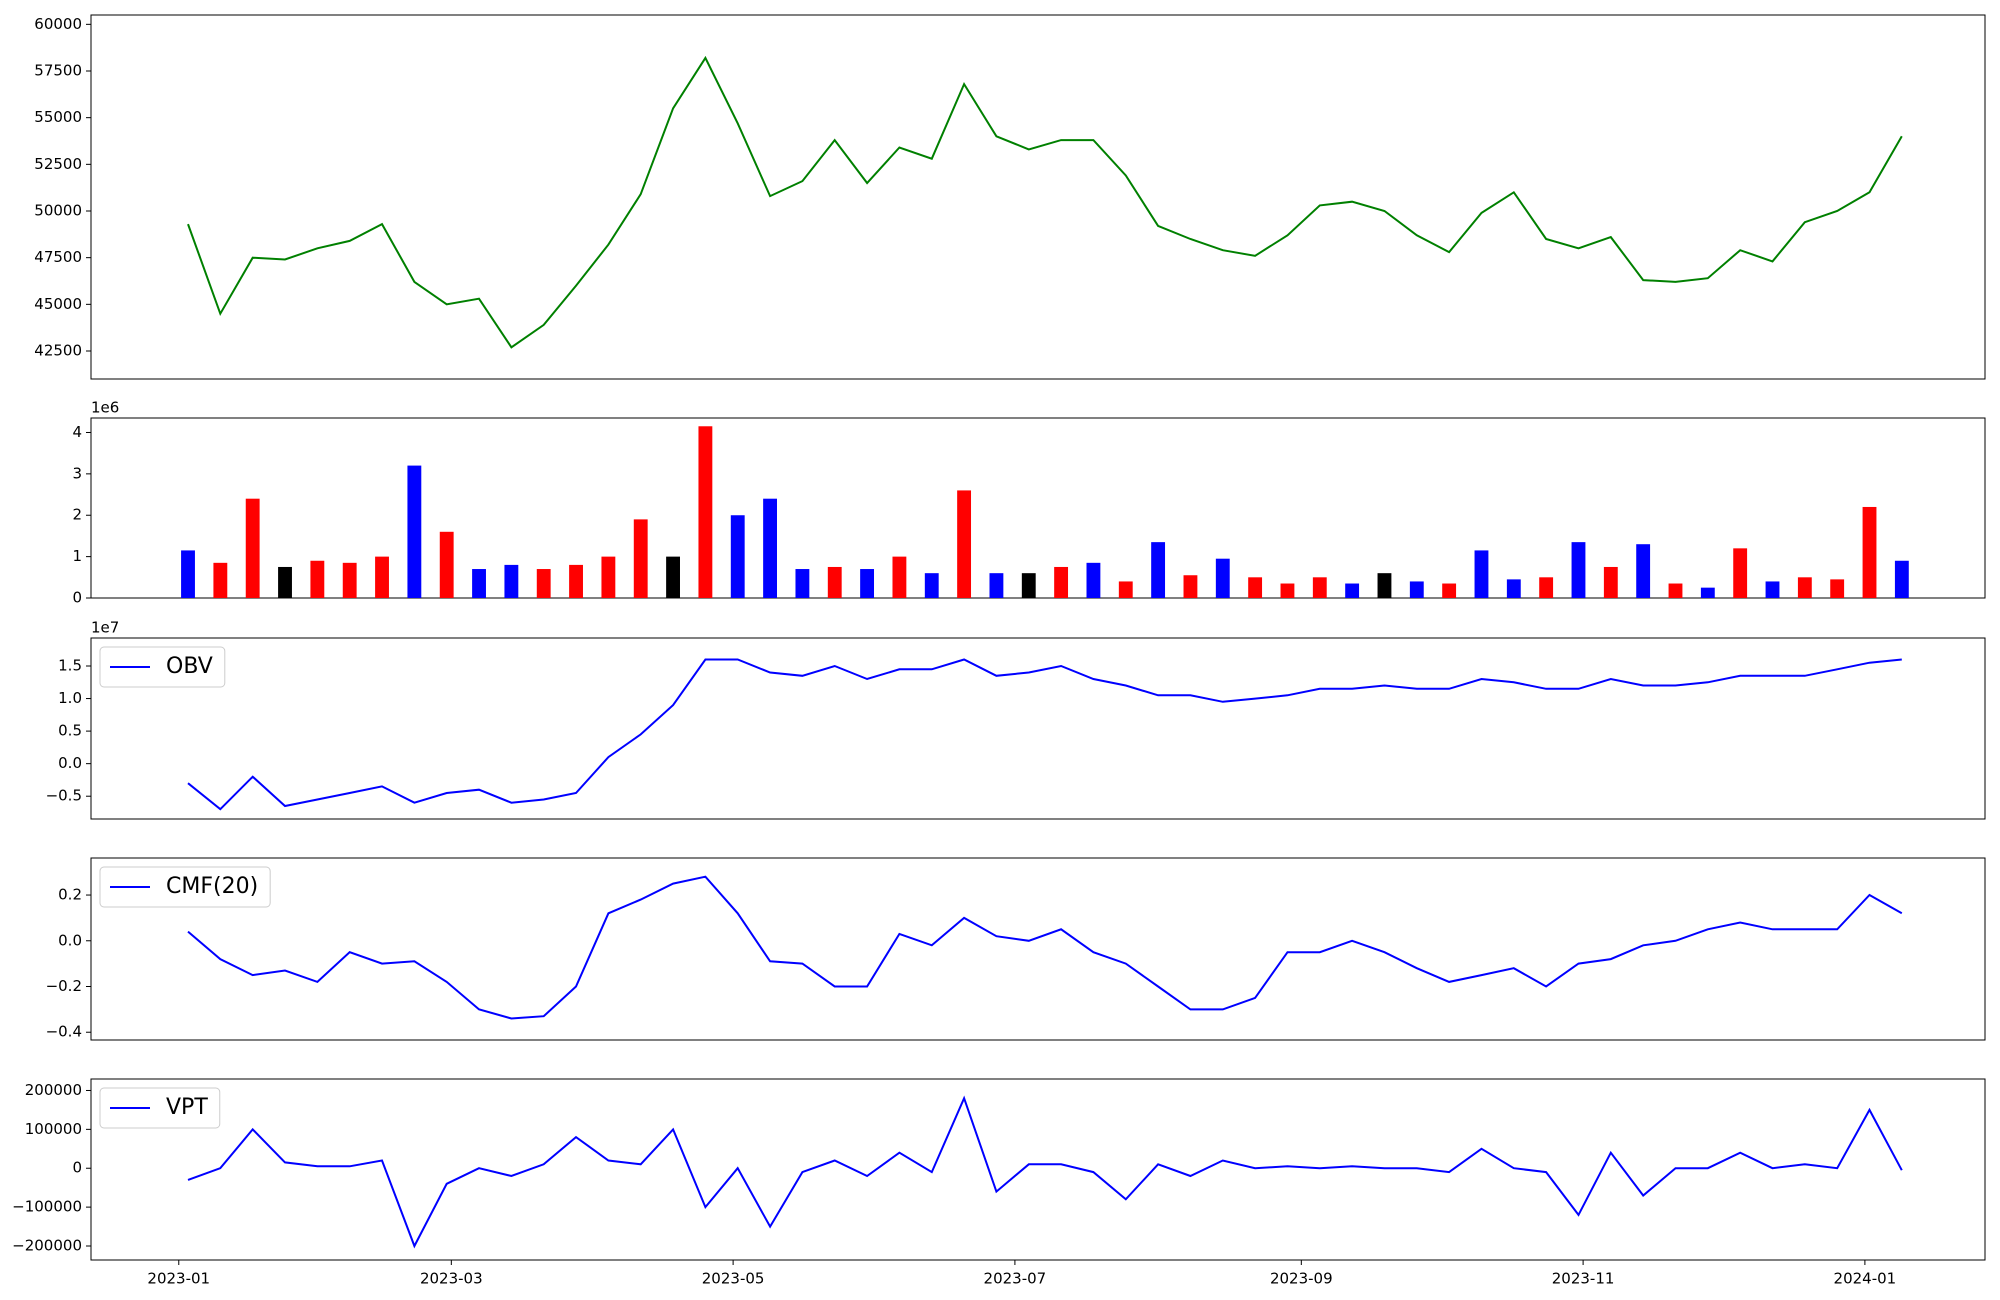  Describe the element at coordinates (64, 986) in the screenshot. I see `y-tick-label: −0.2` at that location.